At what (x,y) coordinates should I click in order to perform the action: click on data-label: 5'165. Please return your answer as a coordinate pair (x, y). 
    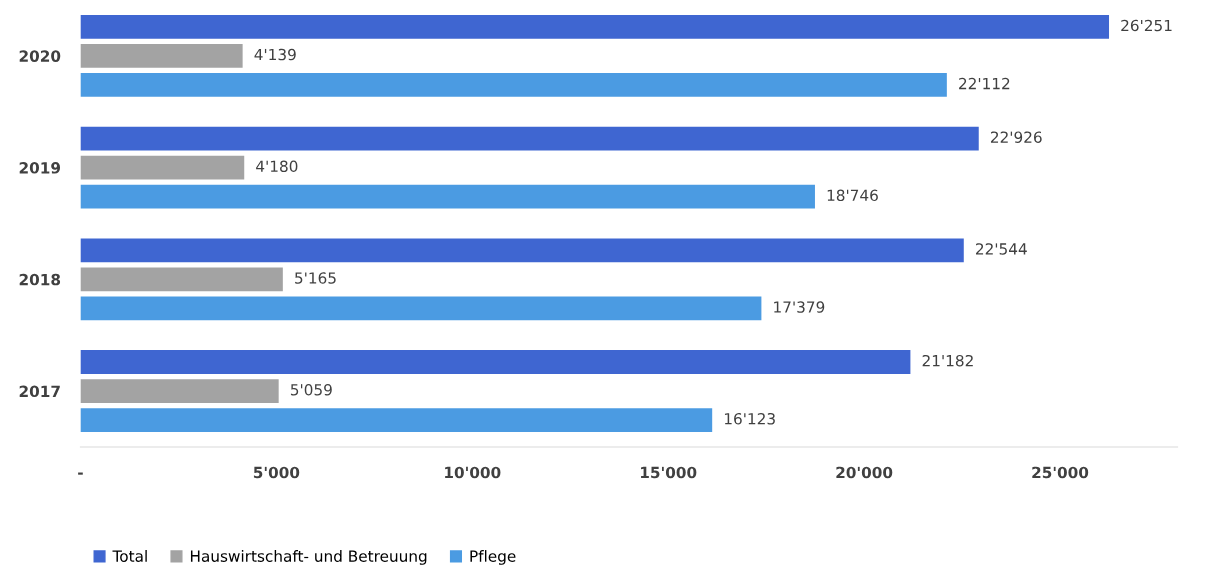
    Looking at the image, I should click on (315, 278).